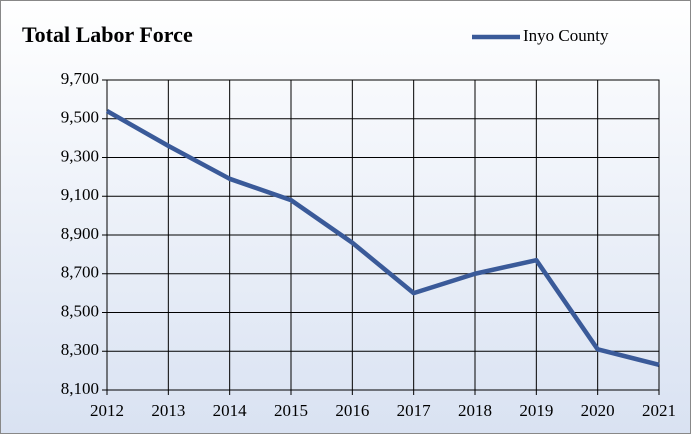 The height and width of the screenshot is (434, 691). What do you see at coordinates (598, 410) in the screenshot?
I see `x-tick-label: 2020` at bounding box center [598, 410].